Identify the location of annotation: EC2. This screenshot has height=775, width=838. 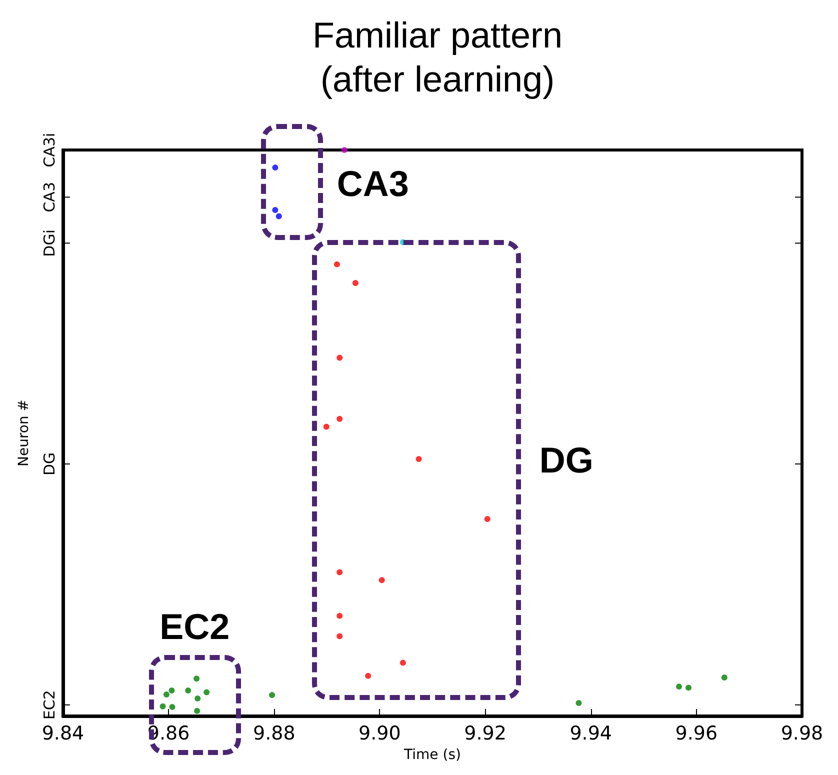
(195, 627).